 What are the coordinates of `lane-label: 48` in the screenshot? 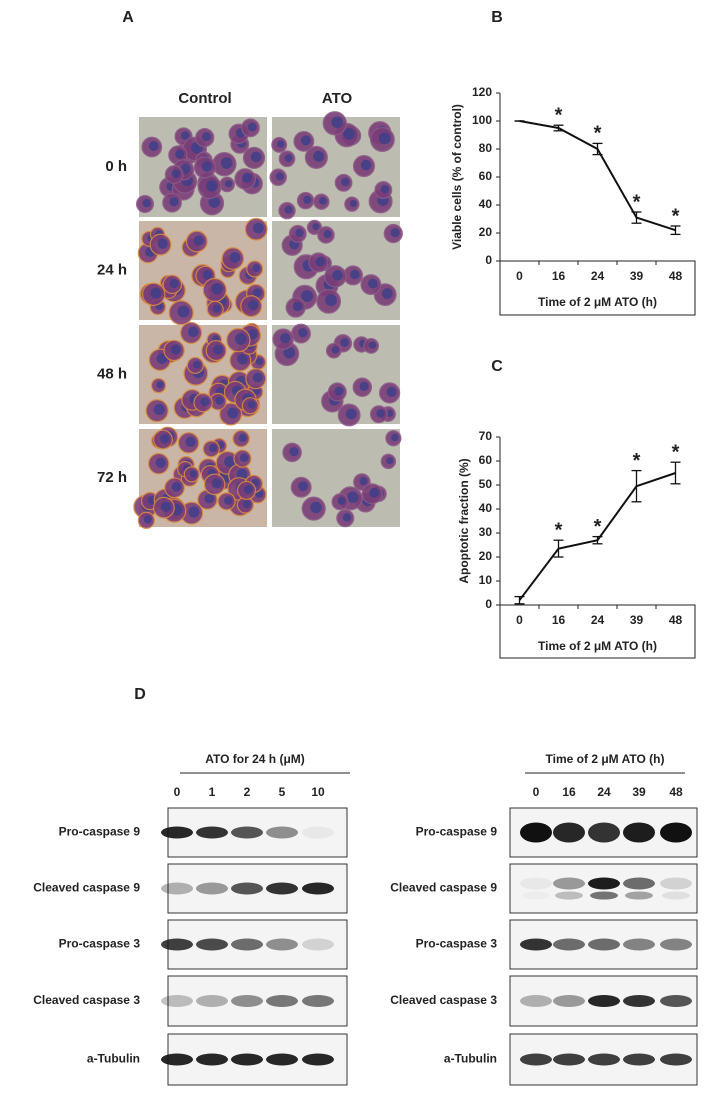 It's located at (676, 792).